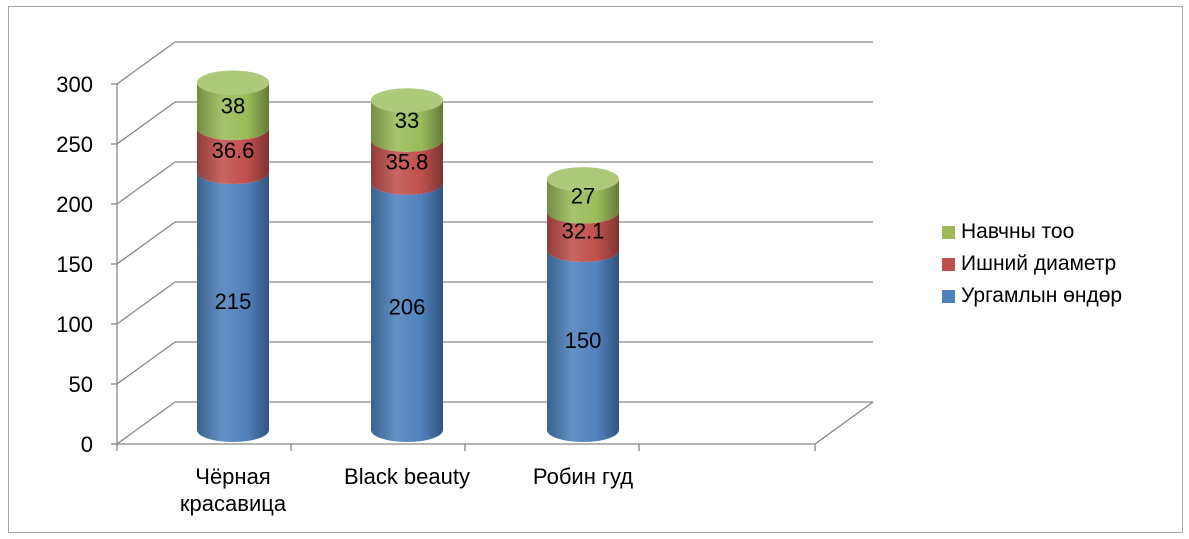  I want to click on y-tick-label-0: 0, so click(87, 444).